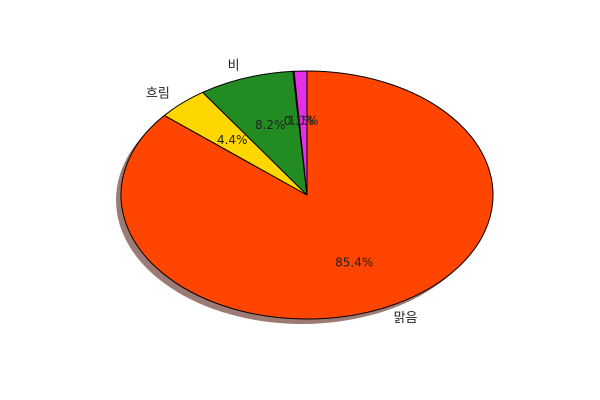  I want to click on category-label: 흐림, so click(158, 93).